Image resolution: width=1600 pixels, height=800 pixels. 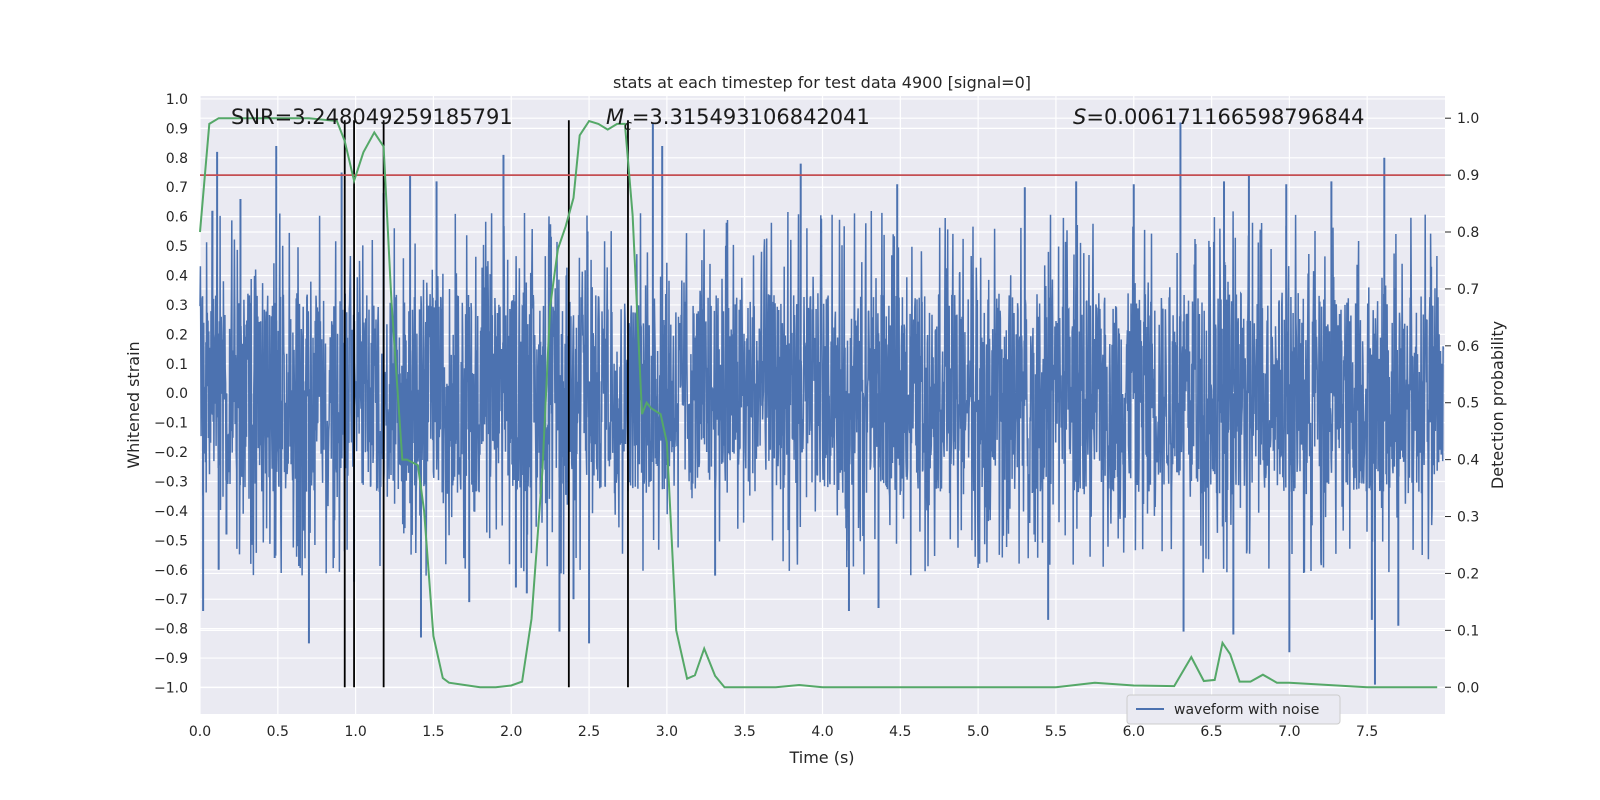 What do you see at coordinates (745, 732) in the screenshot?
I see `x-tick-label: 3.5` at bounding box center [745, 732].